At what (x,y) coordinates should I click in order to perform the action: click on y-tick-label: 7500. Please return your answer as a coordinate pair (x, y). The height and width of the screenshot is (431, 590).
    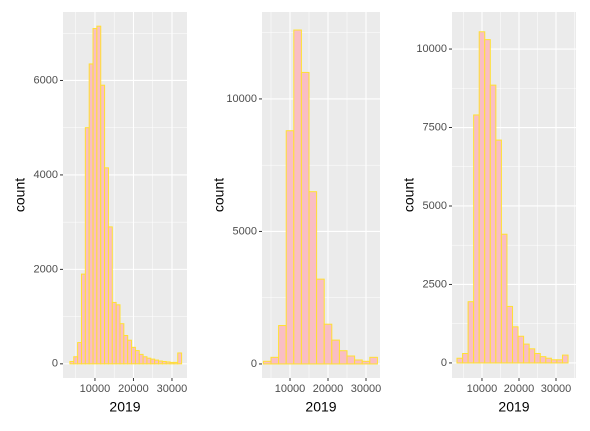
    Looking at the image, I should click on (435, 127).